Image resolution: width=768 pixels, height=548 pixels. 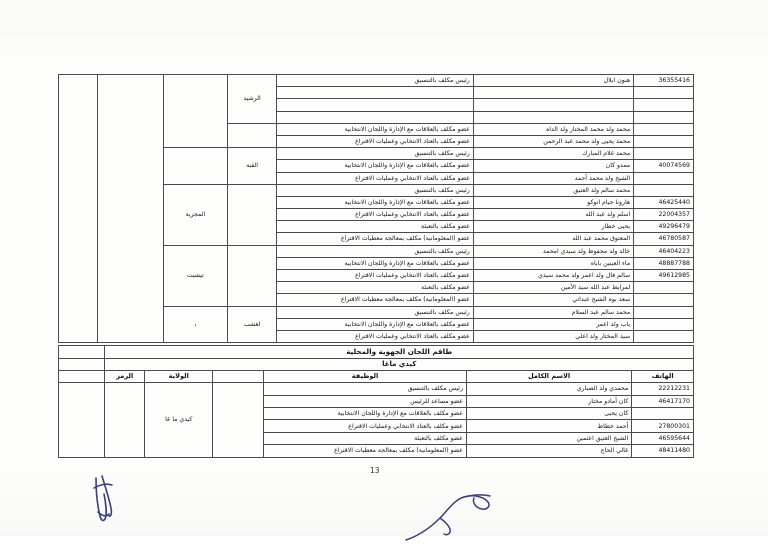 I want to click on cell-name: هنون ابلال, so click(x=553, y=80).